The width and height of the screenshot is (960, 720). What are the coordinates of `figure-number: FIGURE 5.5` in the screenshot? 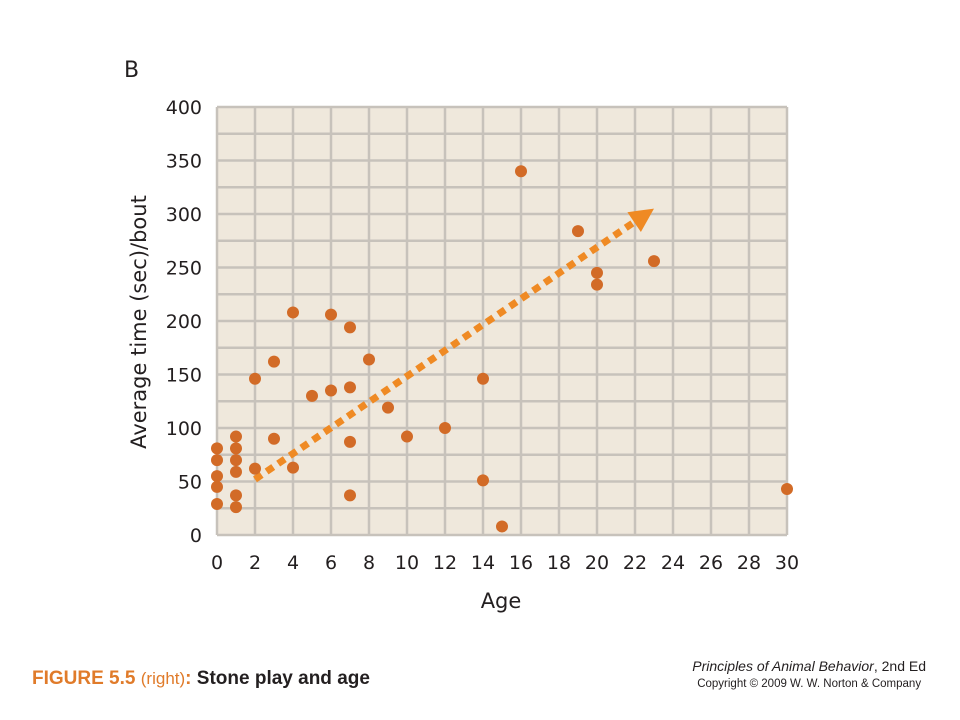 It's located at (84, 678).